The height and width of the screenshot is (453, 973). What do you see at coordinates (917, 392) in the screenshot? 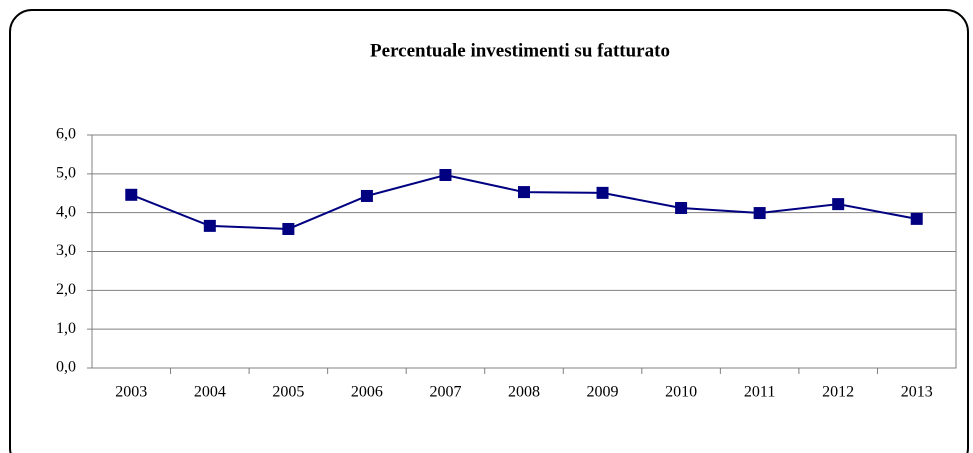
I see `x-tick-label: 2013` at bounding box center [917, 392].